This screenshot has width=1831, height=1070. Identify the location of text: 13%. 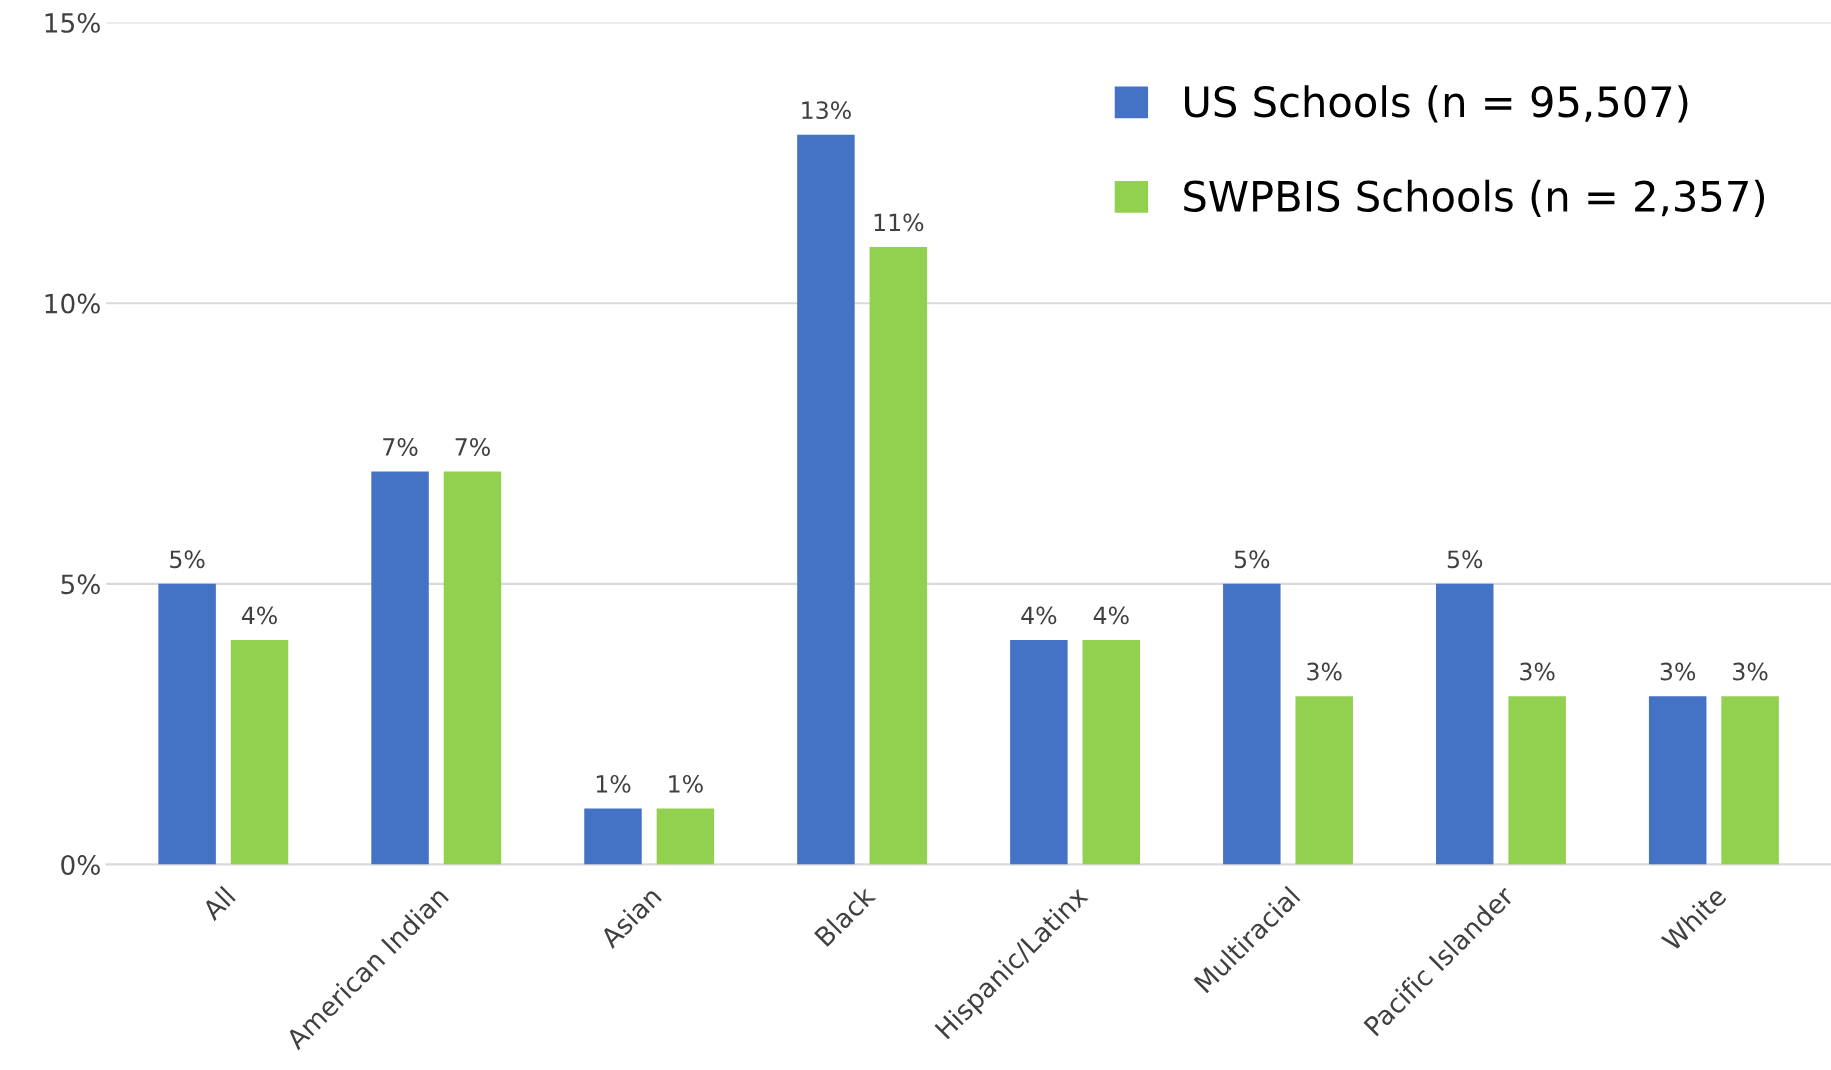
(826, 110).